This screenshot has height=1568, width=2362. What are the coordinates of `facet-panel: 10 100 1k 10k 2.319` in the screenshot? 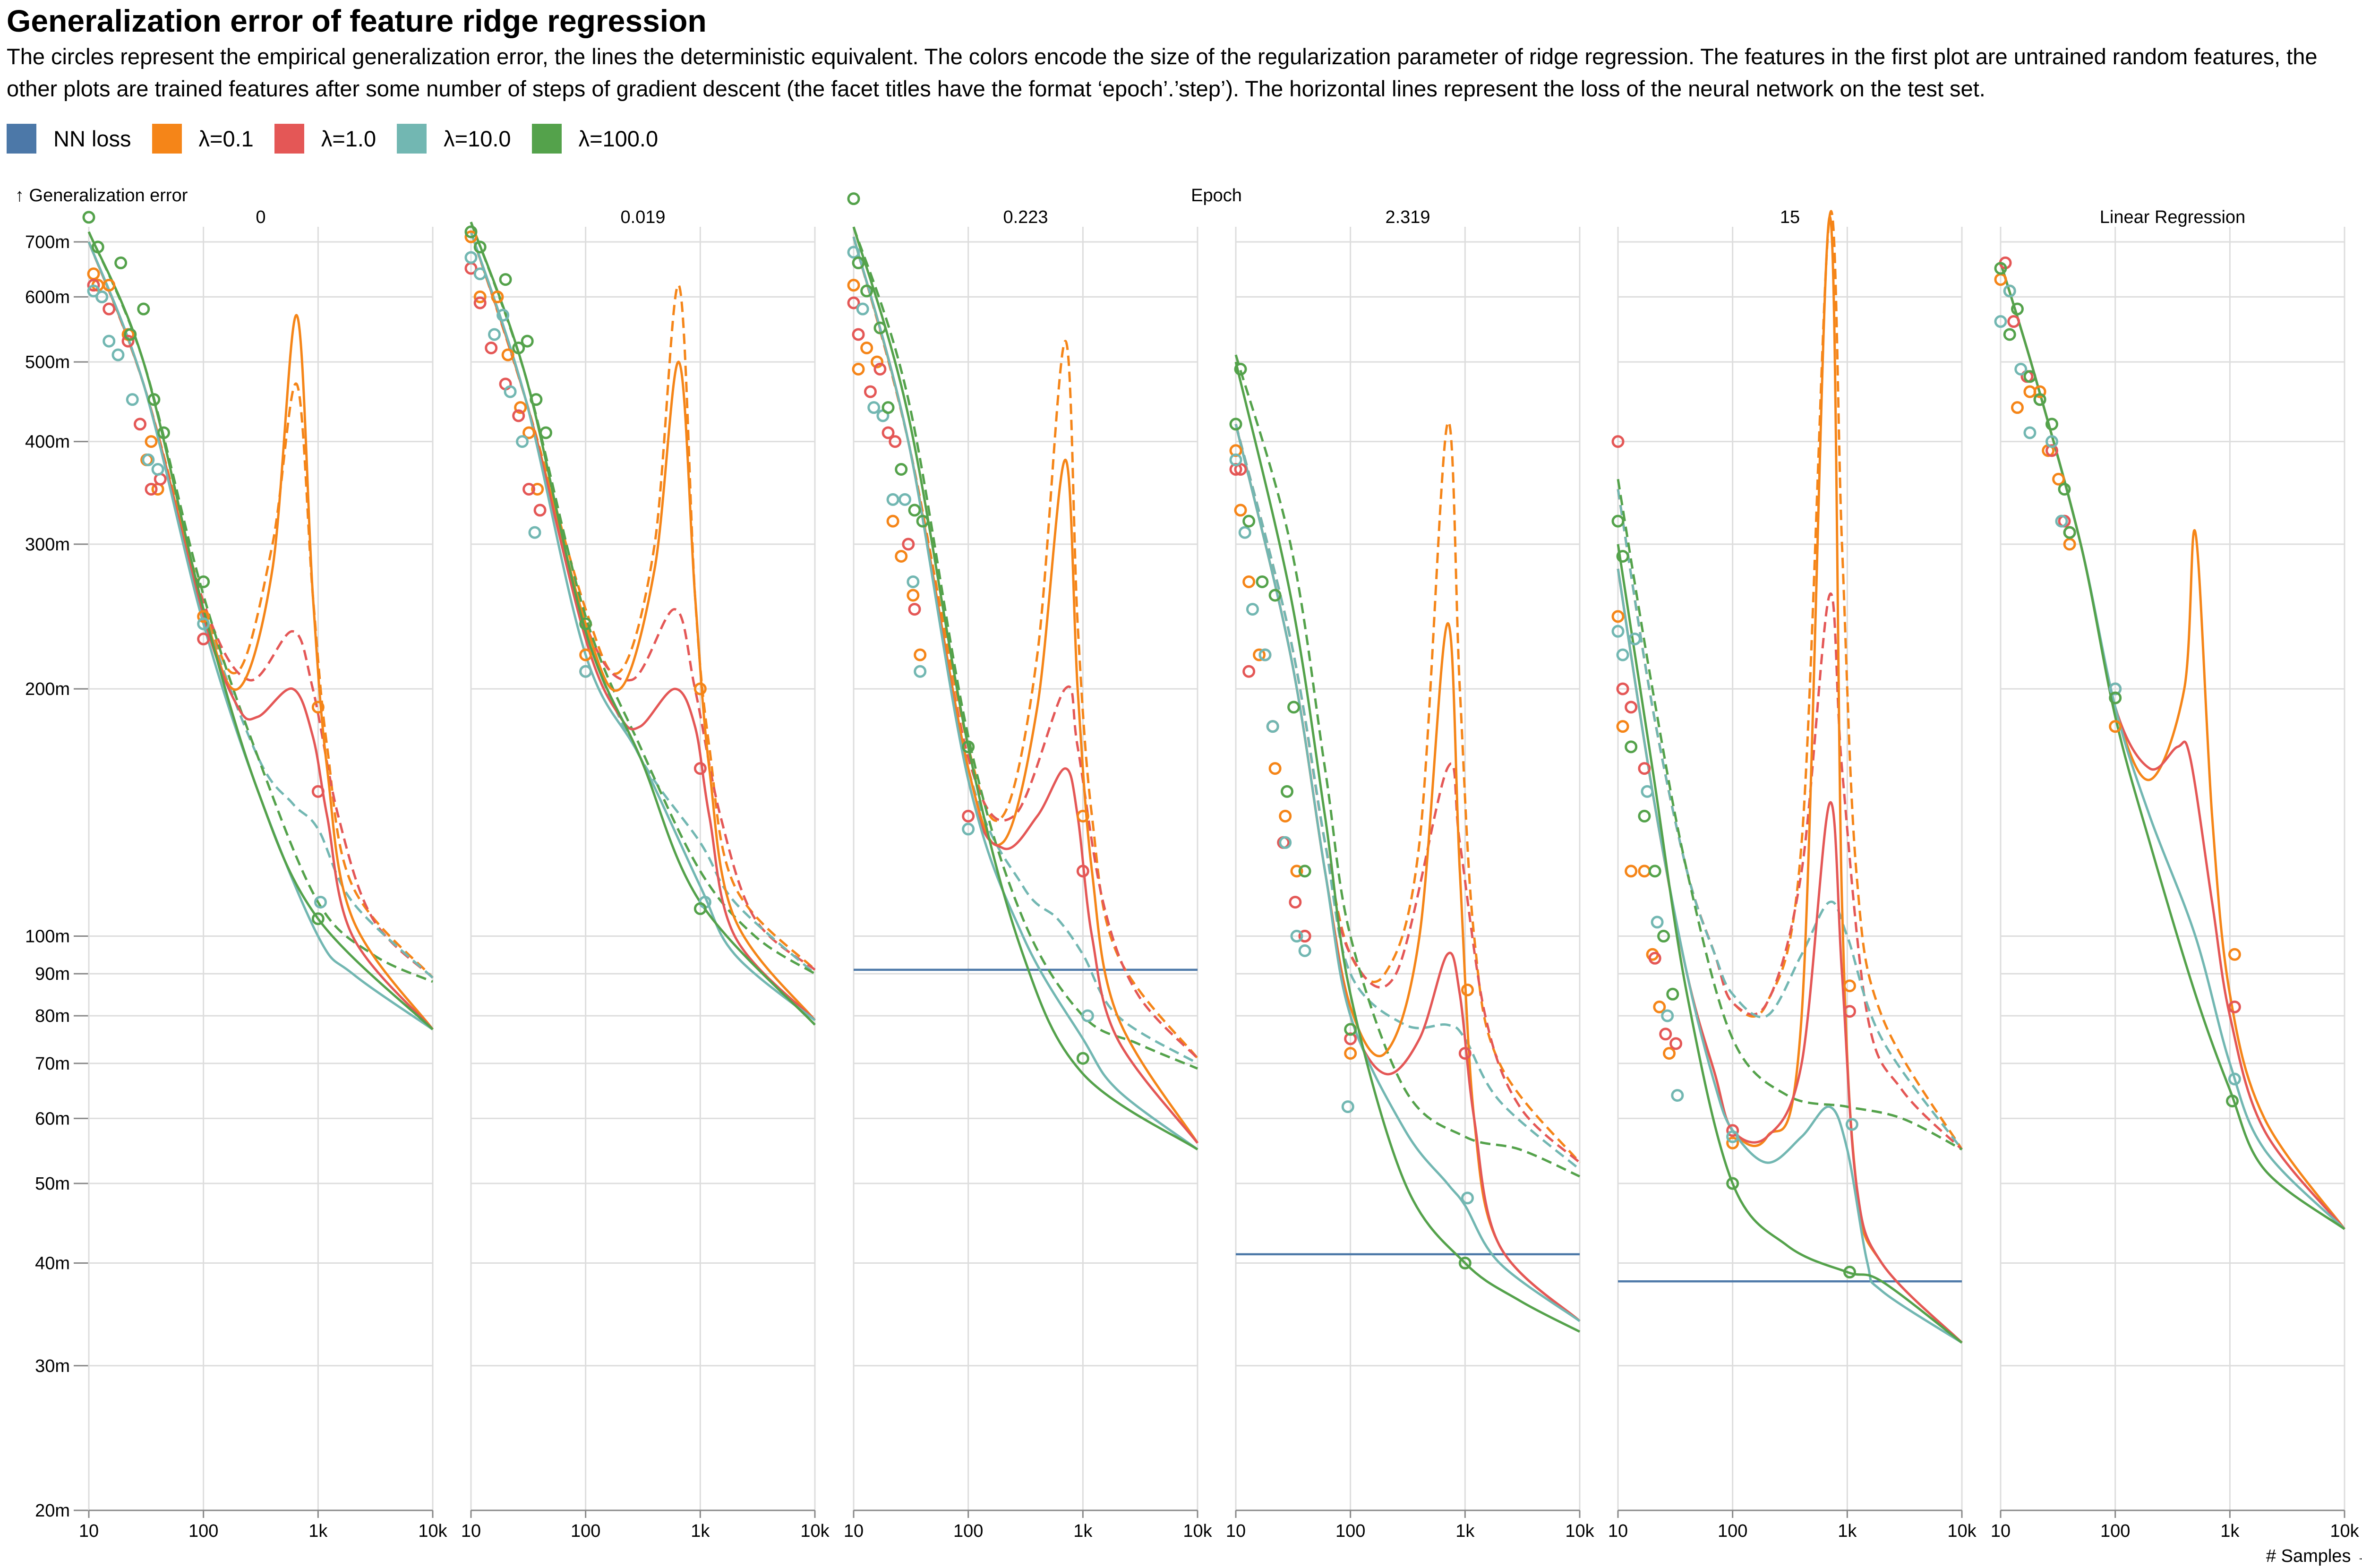 It's located at (1410, 874).